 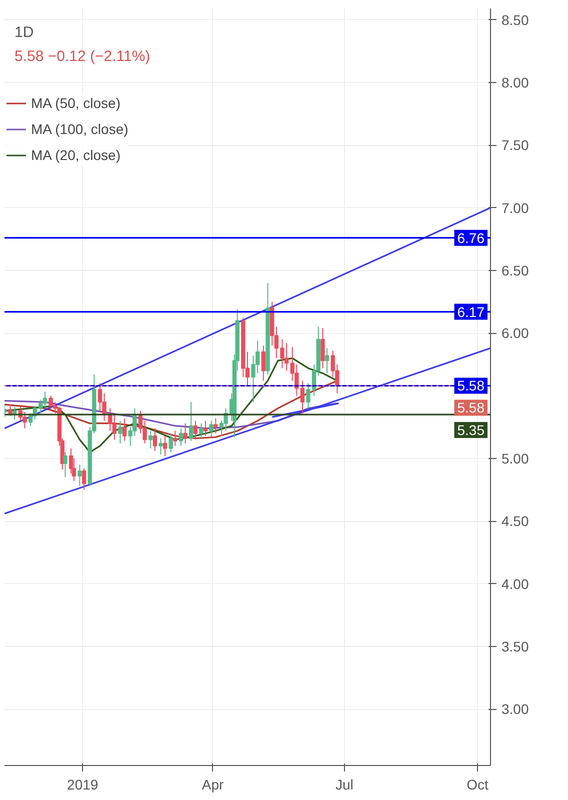 What do you see at coordinates (477, 784) in the screenshot?
I see `x-tick-label: Oct` at bounding box center [477, 784].